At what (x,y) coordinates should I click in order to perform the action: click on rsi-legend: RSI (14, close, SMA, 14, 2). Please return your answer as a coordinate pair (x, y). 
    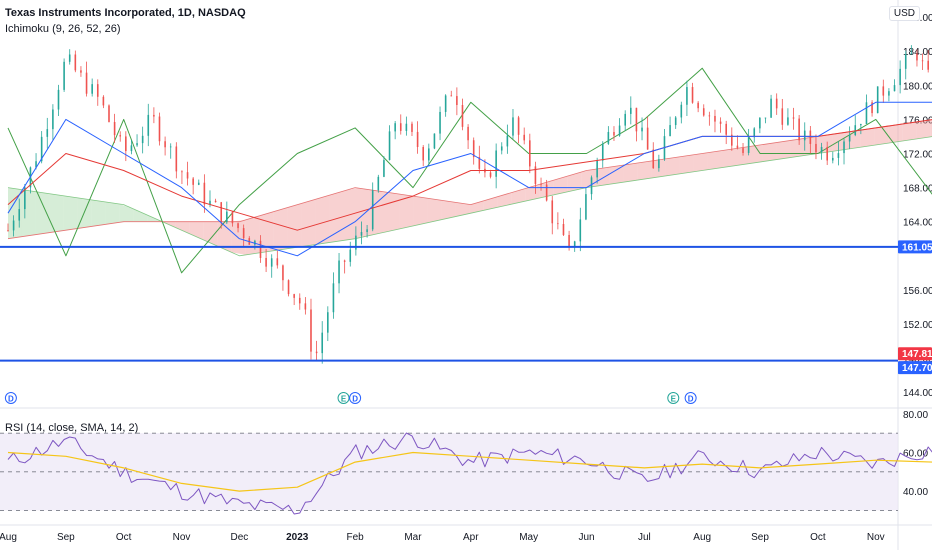
    Looking at the image, I should click on (72, 428).